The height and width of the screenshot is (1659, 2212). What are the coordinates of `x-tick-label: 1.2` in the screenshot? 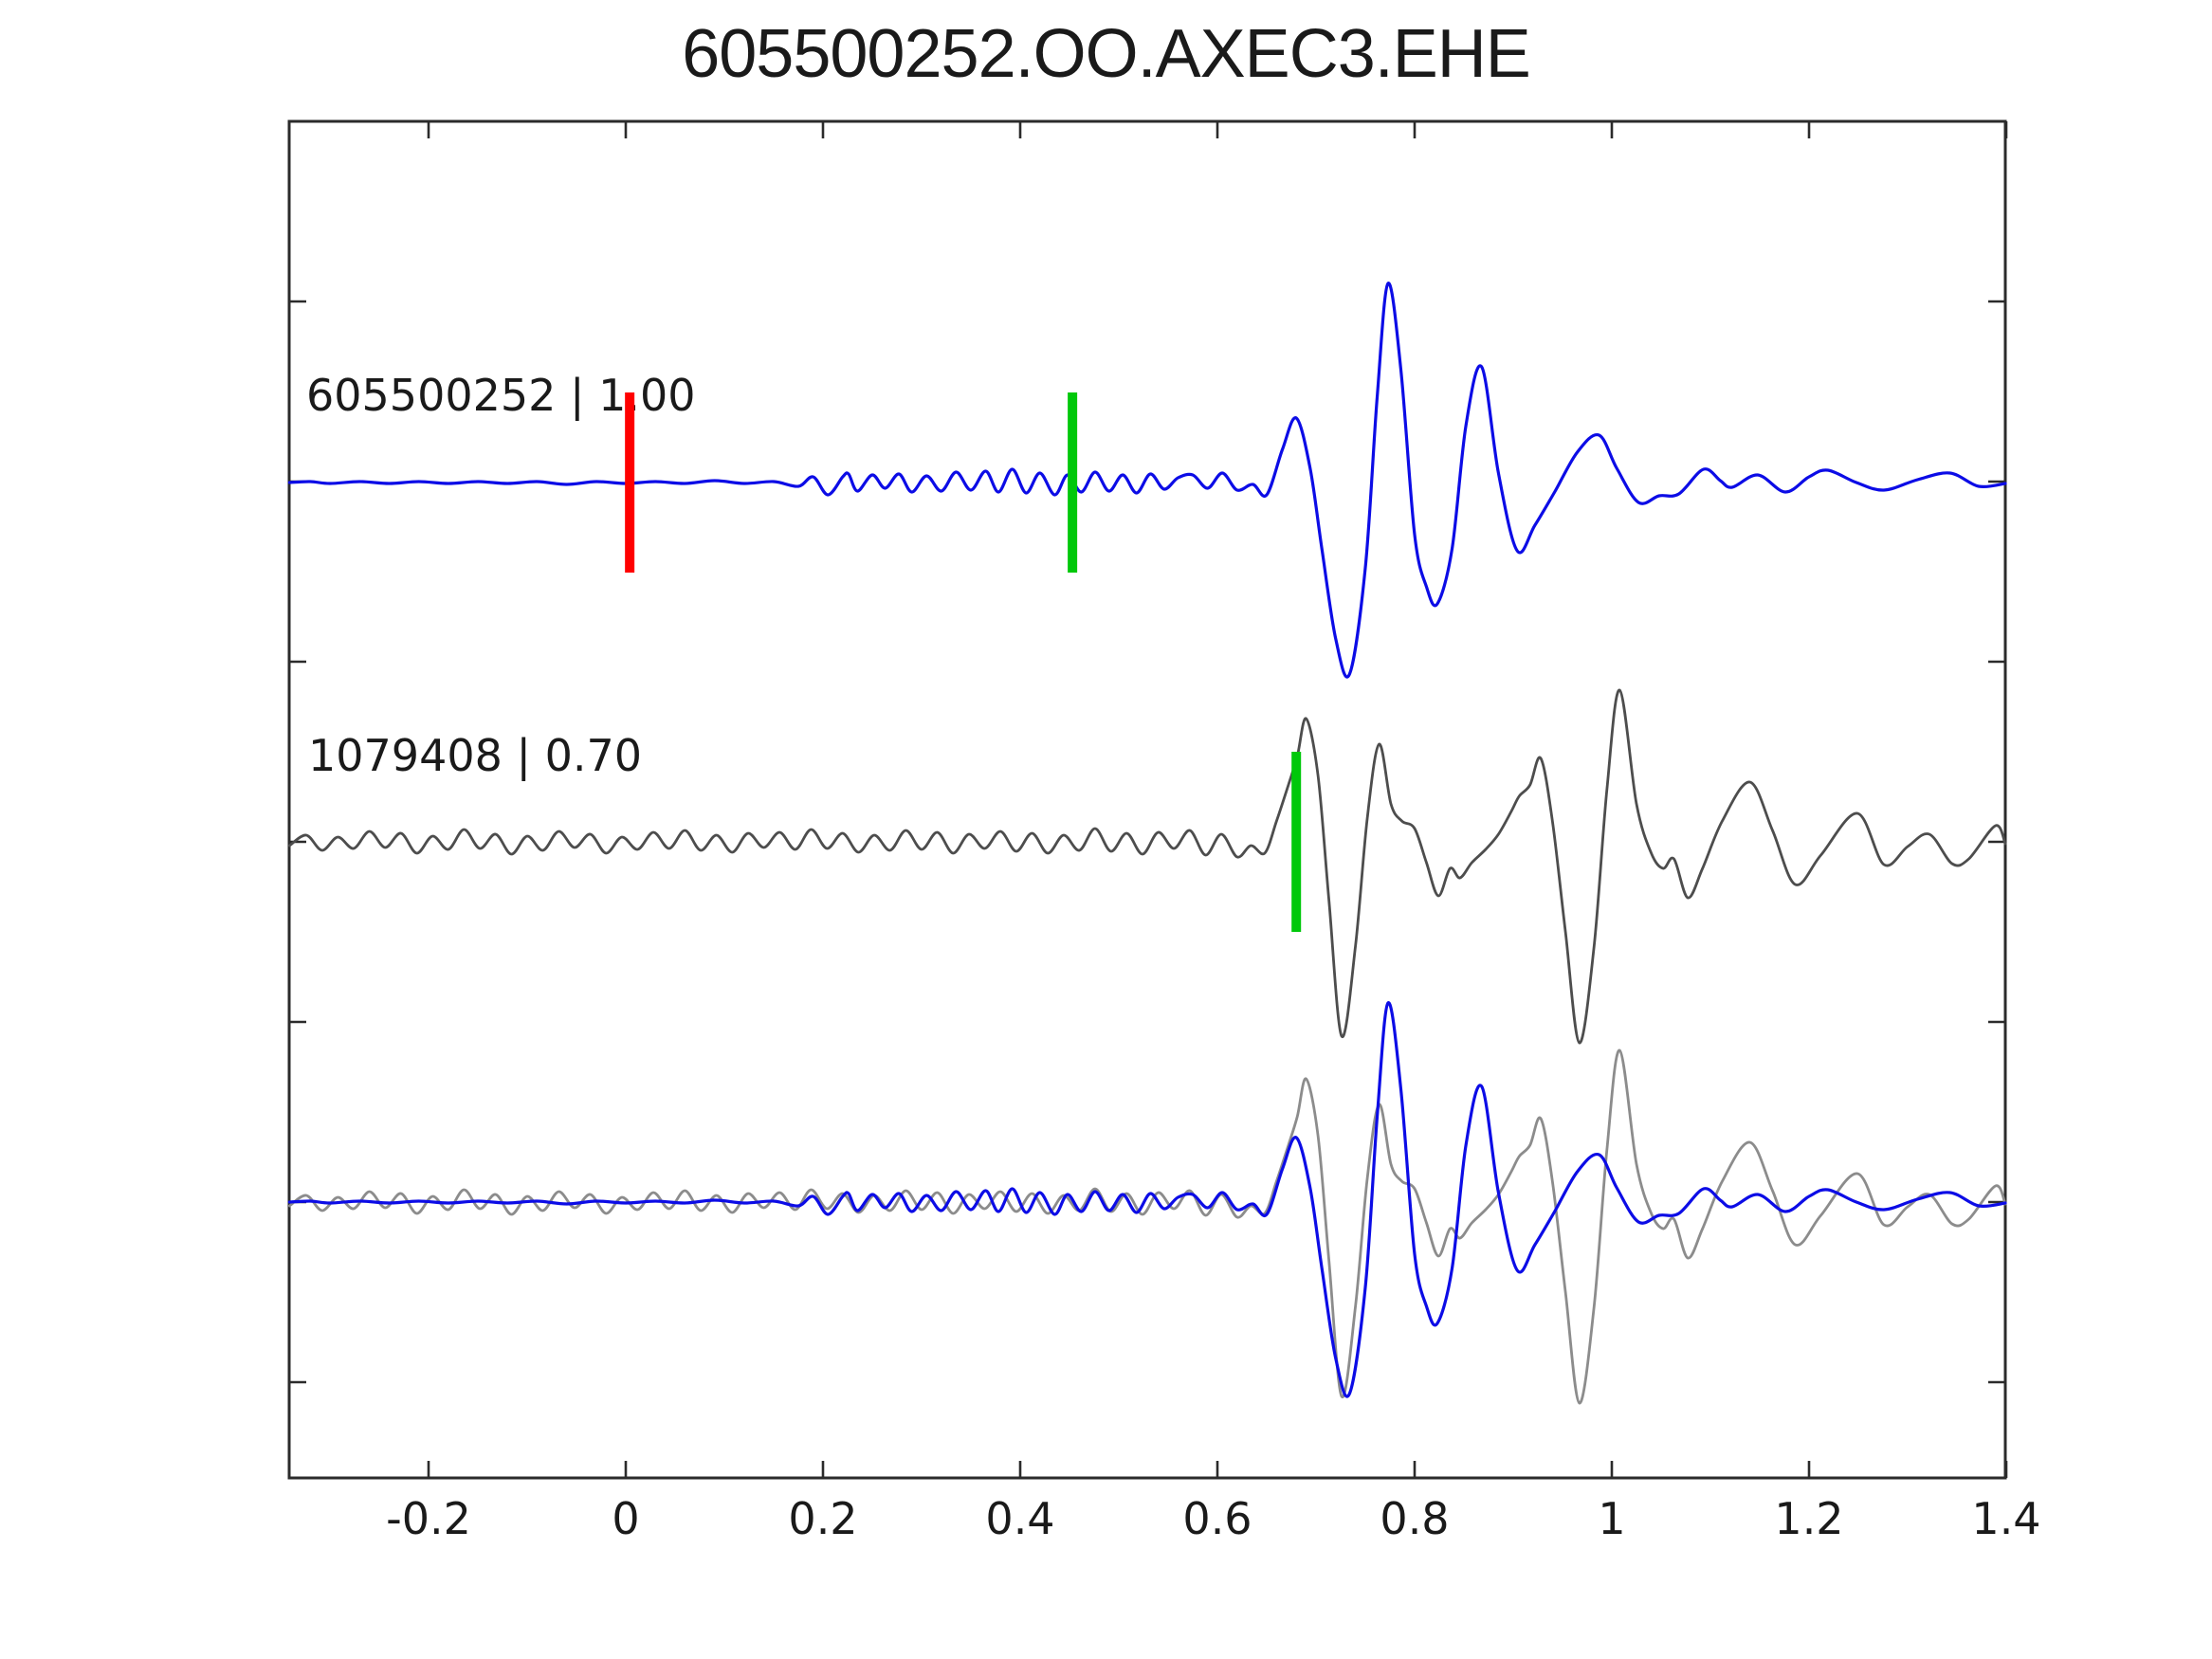 It's located at (1808, 1518).